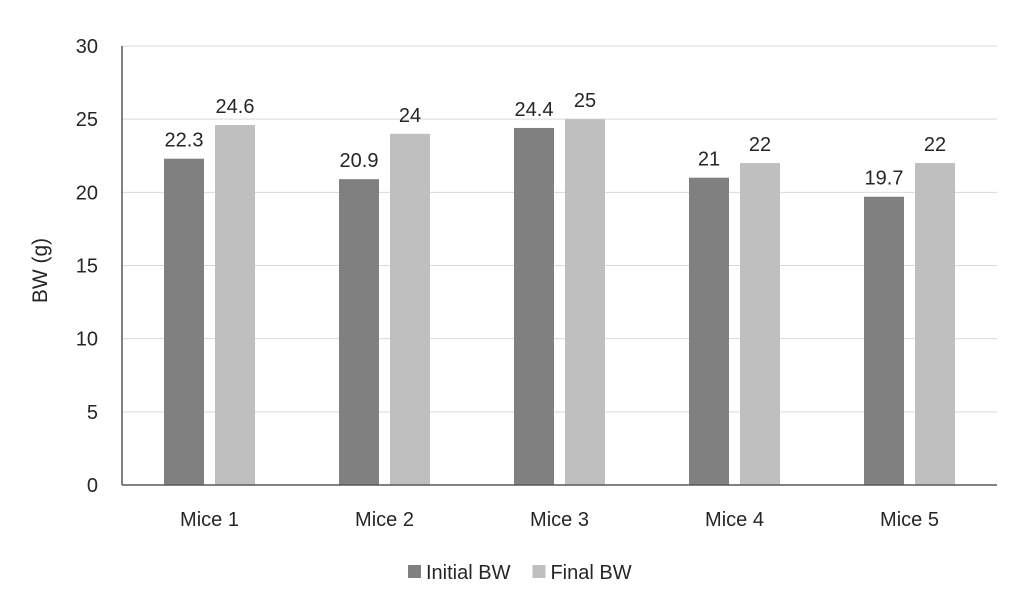 The height and width of the screenshot is (616, 1034). I want to click on y-tick-label: 25, so click(87, 120).